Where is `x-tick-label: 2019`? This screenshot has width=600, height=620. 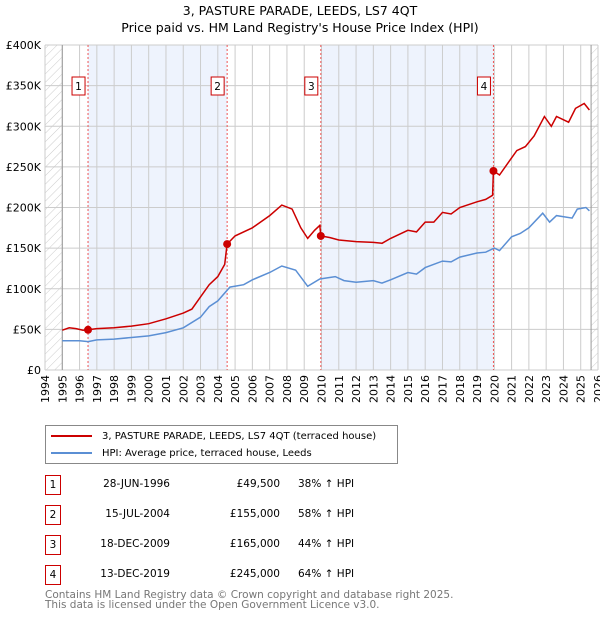
x-tick-label: 2019 is located at coordinates (477, 389).